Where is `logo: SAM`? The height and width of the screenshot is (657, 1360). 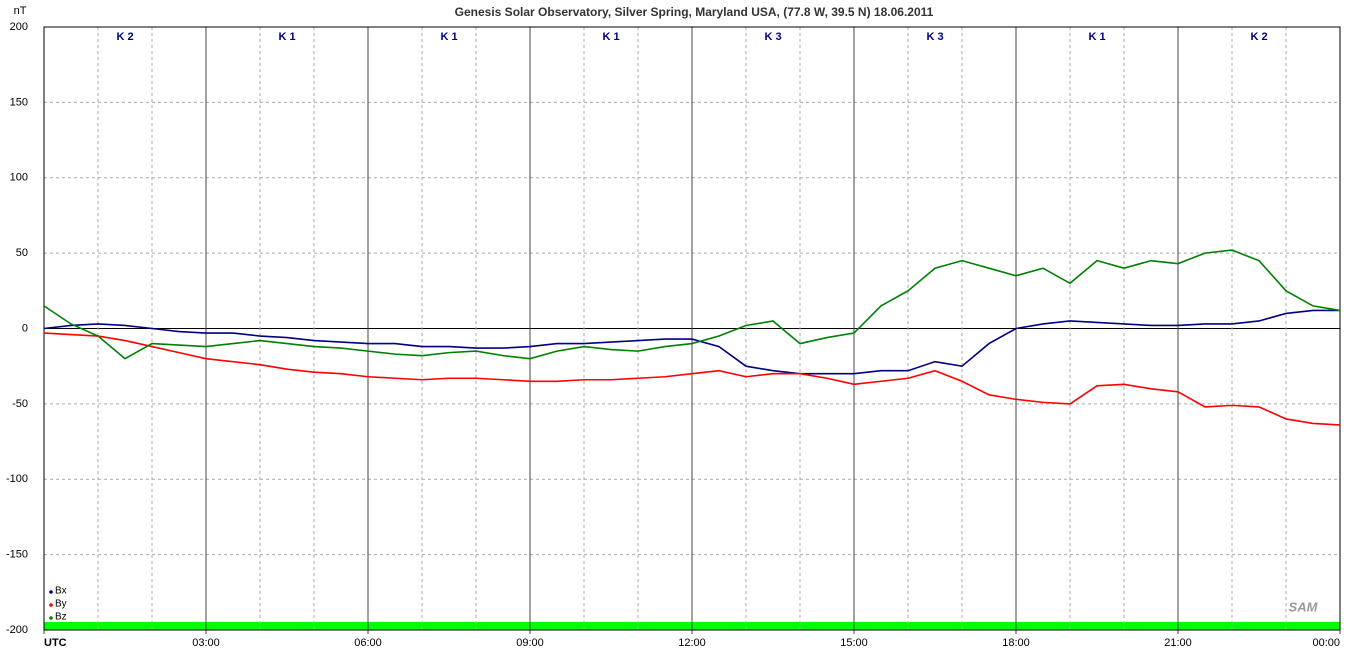 logo: SAM is located at coordinates (1304, 606).